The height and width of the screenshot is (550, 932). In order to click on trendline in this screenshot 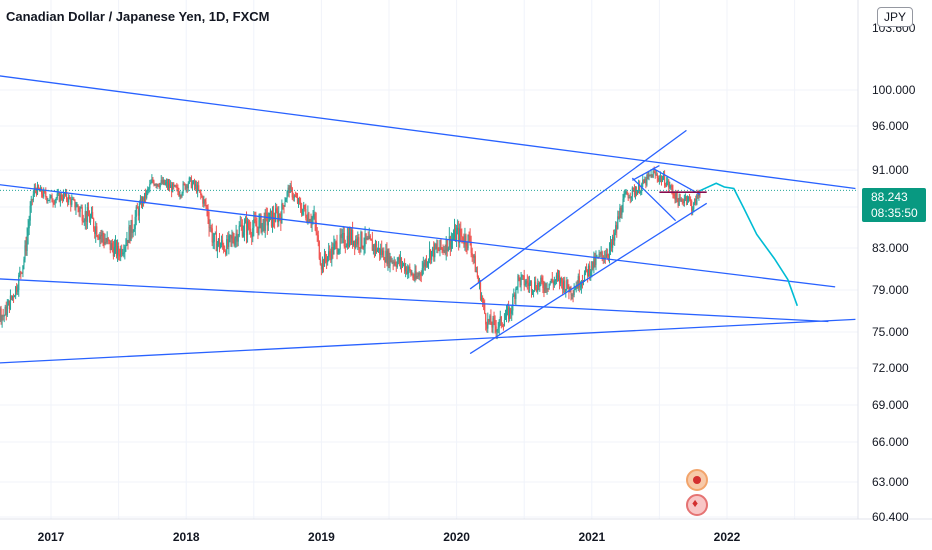, I will do `click(676, 181)`.